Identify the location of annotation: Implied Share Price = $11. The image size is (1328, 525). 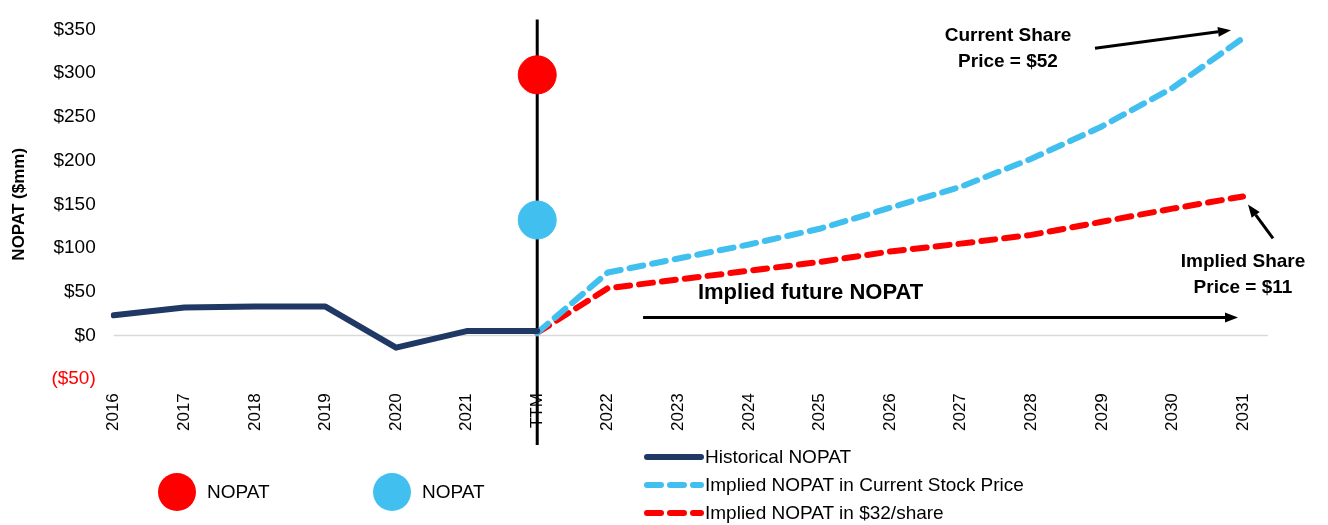
(1243, 273).